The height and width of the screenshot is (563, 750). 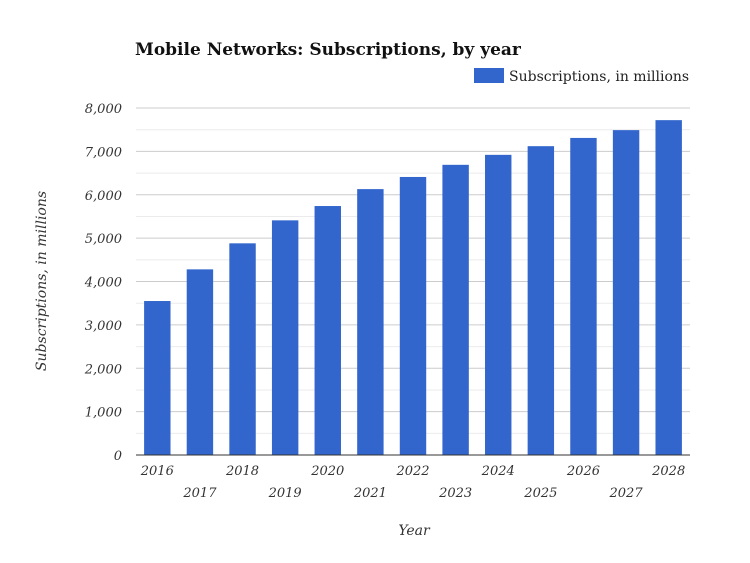 I want to click on x-tick-label: 2027, so click(x=626, y=493).